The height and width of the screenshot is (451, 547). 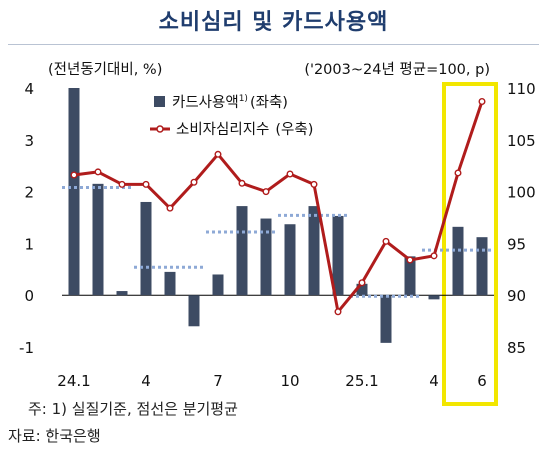 I want to click on x-tick-label: 10, so click(x=289, y=381).